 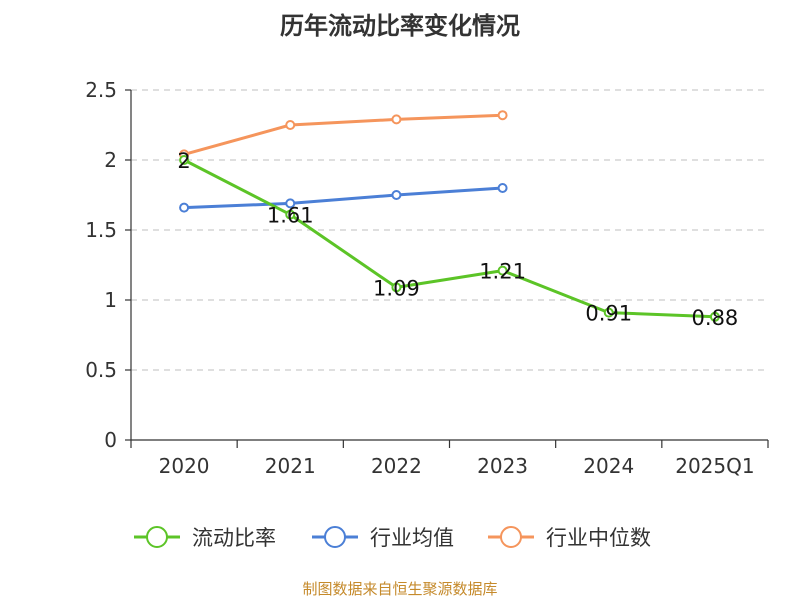 What do you see at coordinates (714, 466) in the screenshot?
I see `x-tick-label: 2025Q1` at bounding box center [714, 466].